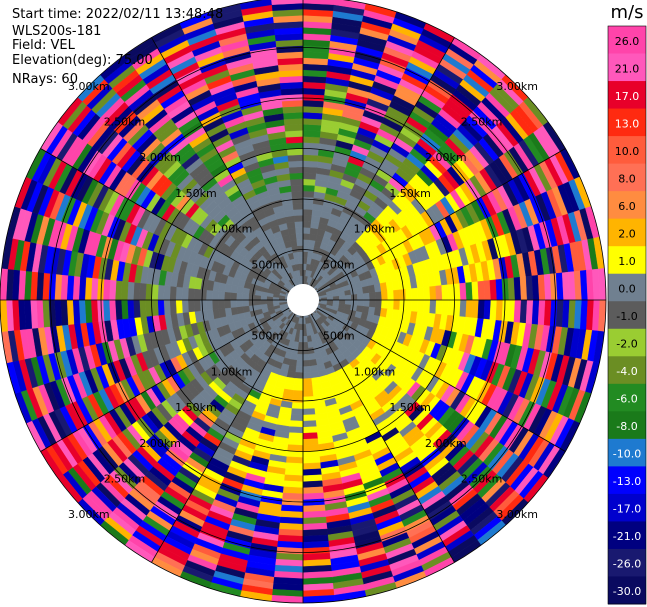  Describe the element at coordinates (89, 514) in the screenshot. I see `range-ring-label: 3.00km` at that location.